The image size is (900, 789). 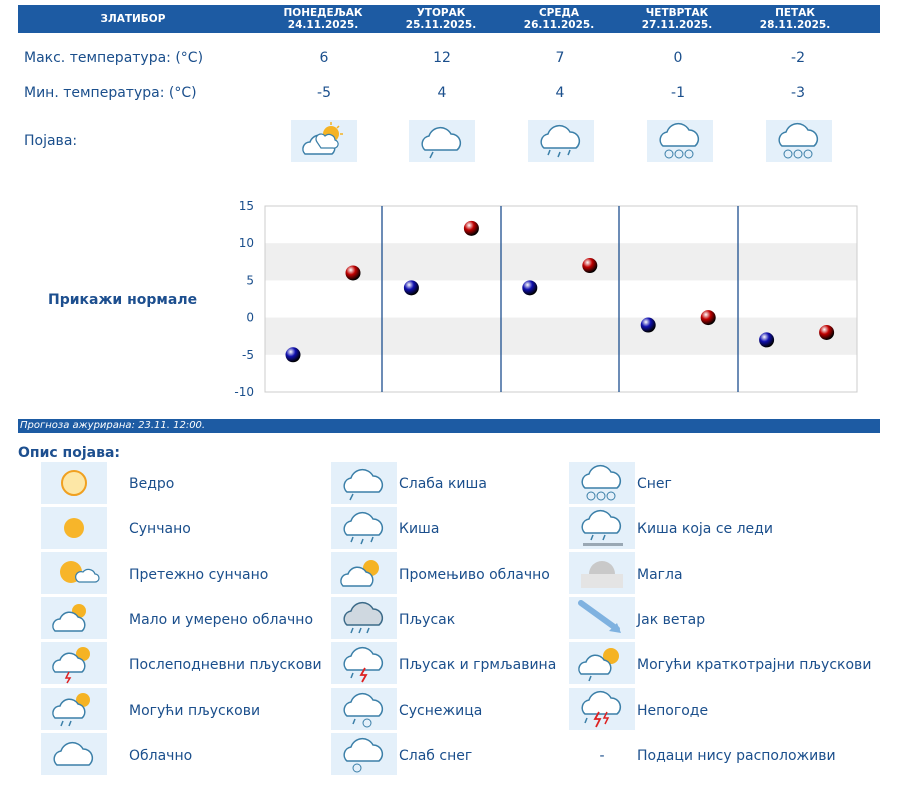 I want to click on legend-label: Јак ветар, so click(x=671, y=620).